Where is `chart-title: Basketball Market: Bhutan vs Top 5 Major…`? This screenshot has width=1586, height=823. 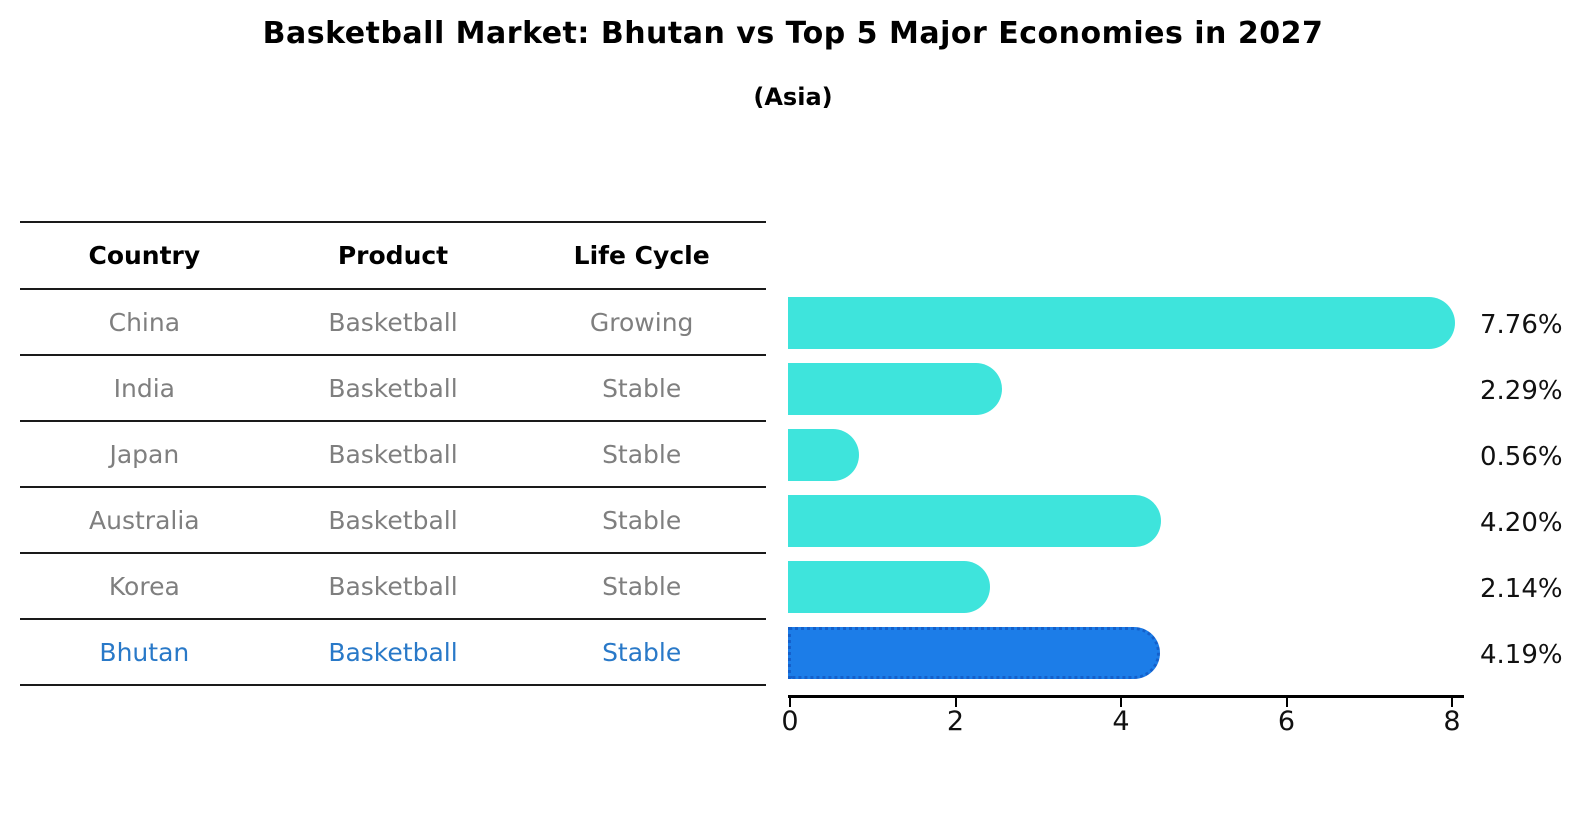
chart-title: Basketball Market: Bhutan vs Top 5 Major… is located at coordinates (793, 33).